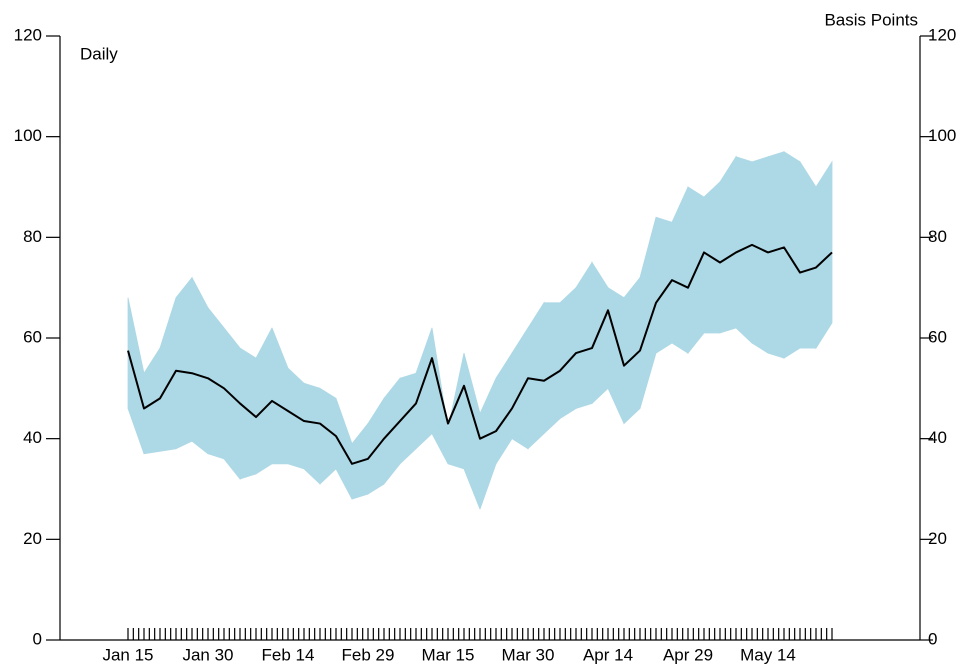  What do you see at coordinates (937, 538) in the screenshot?
I see `y2-tick-label: 20` at bounding box center [937, 538].